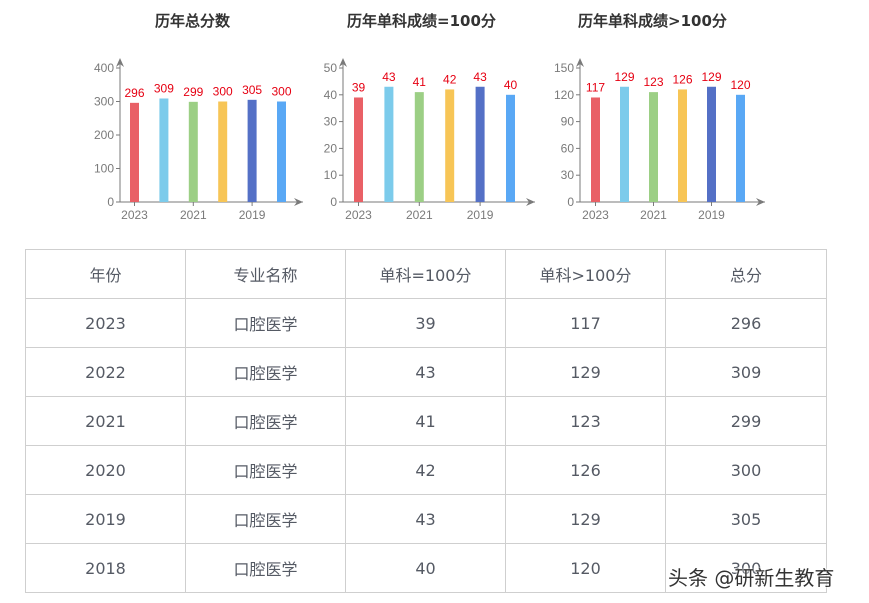 The width and height of the screenshot is (869, 603). What do you see at coordinates (585, 372) in the screenshot?
I see `cell-single-gt-100: 129` at bounding box center [585, 372].